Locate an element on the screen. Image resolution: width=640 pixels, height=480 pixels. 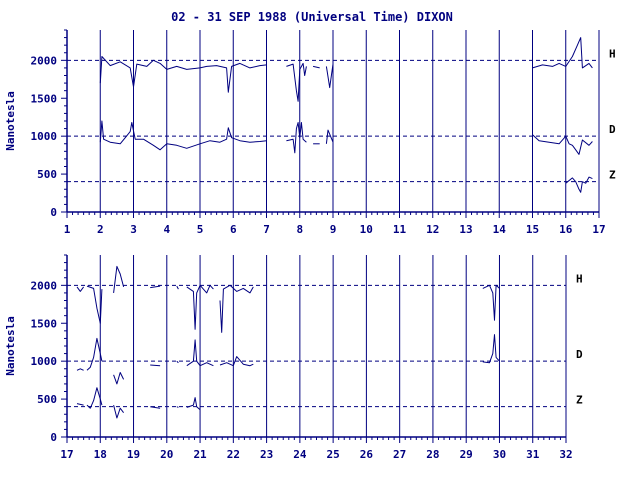
x-tick-label: 16 is located at coordinates (566, 229).